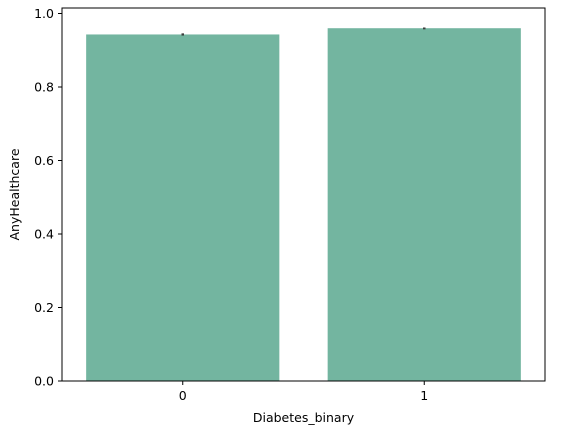 The height and width of the screenshot is (434, 567). What do you see at coordinates (44, 13) in the screenshot?
I see `y-tick-label: 1.0` at bounding box center [44, 13].